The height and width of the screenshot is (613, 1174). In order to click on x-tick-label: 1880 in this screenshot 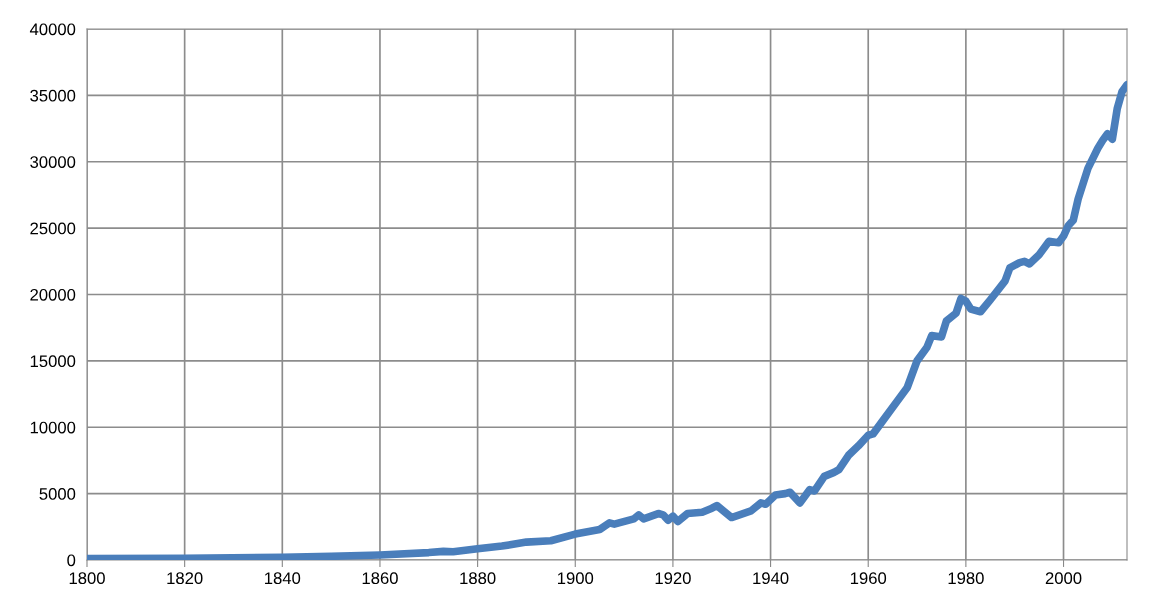, I will do `click(478, 578)`.